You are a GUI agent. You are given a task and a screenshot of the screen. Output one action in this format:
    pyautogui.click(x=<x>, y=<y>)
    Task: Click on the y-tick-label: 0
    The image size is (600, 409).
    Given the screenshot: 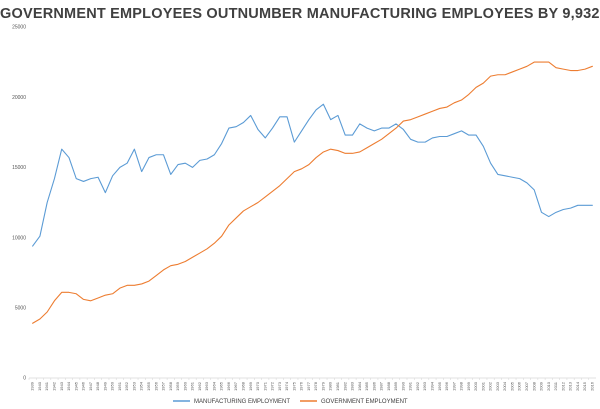 What is the action you would take?
    pyautogui.click(x=24, y=379)
    